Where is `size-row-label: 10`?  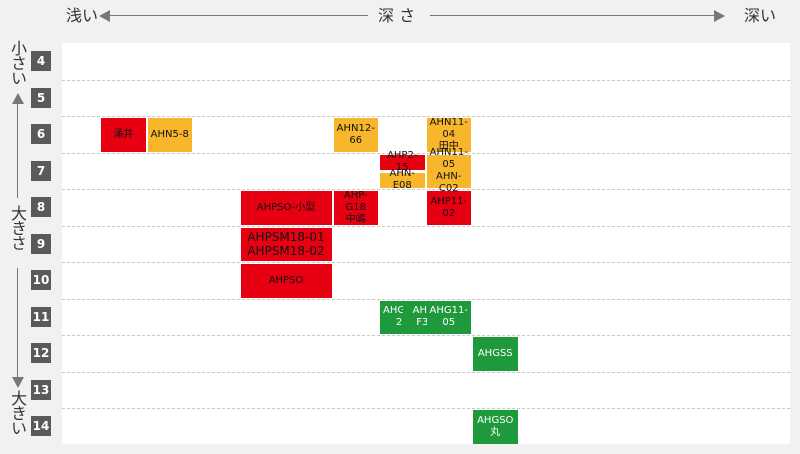
size-row-label: 10 is located at coordinates (41, 280).